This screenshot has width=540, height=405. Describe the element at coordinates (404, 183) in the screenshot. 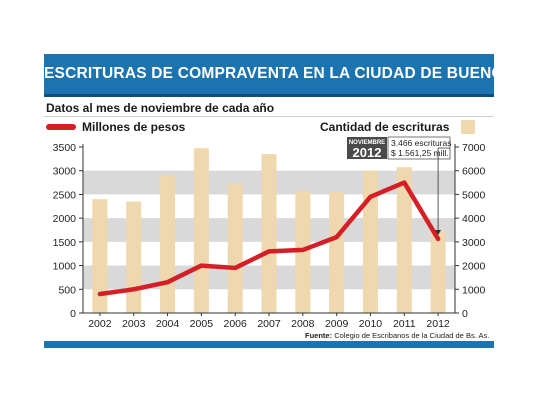

I see `line-point-2011` at that location.